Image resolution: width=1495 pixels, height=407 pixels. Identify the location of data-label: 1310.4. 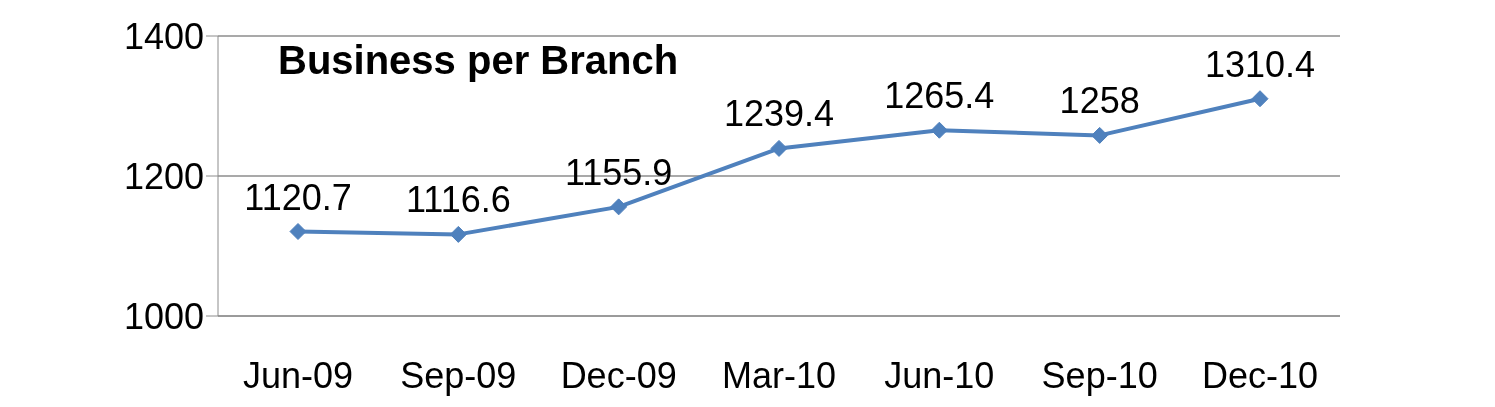
(1260, 64).